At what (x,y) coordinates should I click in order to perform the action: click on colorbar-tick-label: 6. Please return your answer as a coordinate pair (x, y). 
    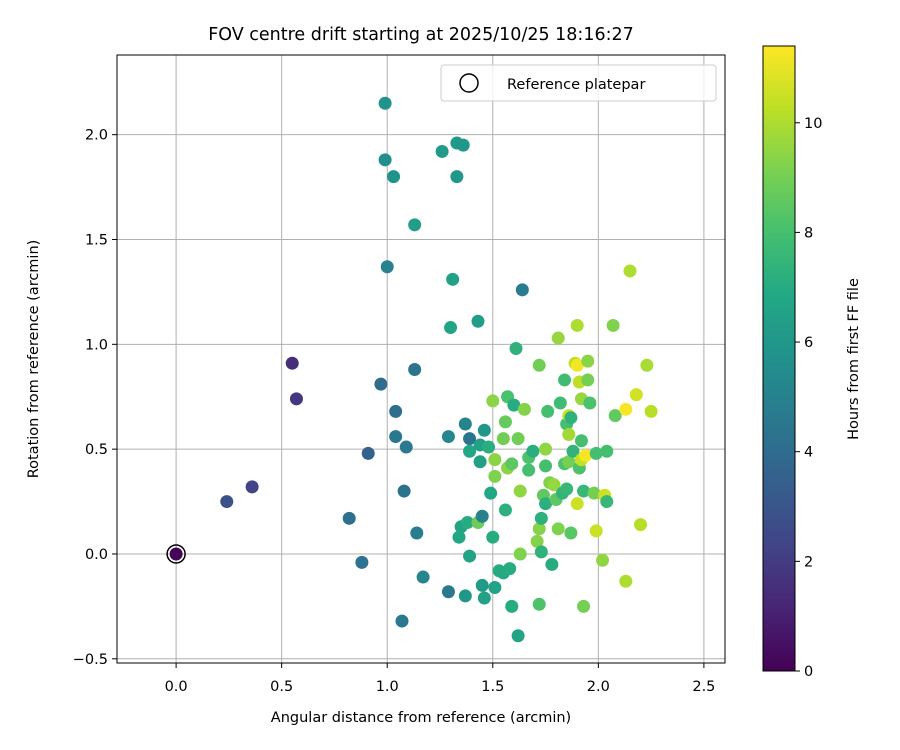
    Looking at the image, I should click on (808, 343).